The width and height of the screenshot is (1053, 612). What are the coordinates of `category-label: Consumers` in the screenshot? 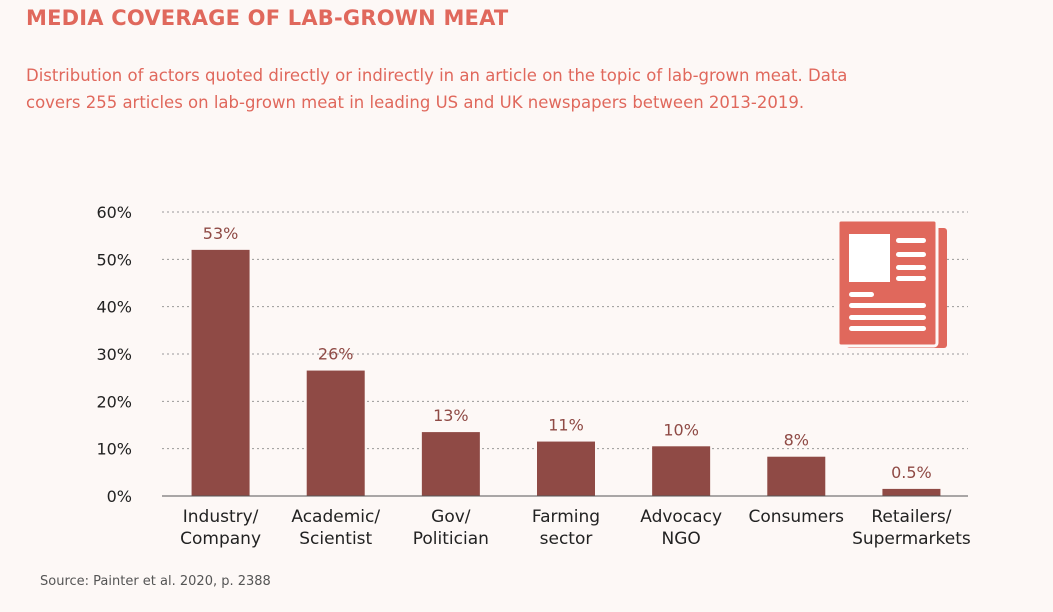 It's located at (797, 517).